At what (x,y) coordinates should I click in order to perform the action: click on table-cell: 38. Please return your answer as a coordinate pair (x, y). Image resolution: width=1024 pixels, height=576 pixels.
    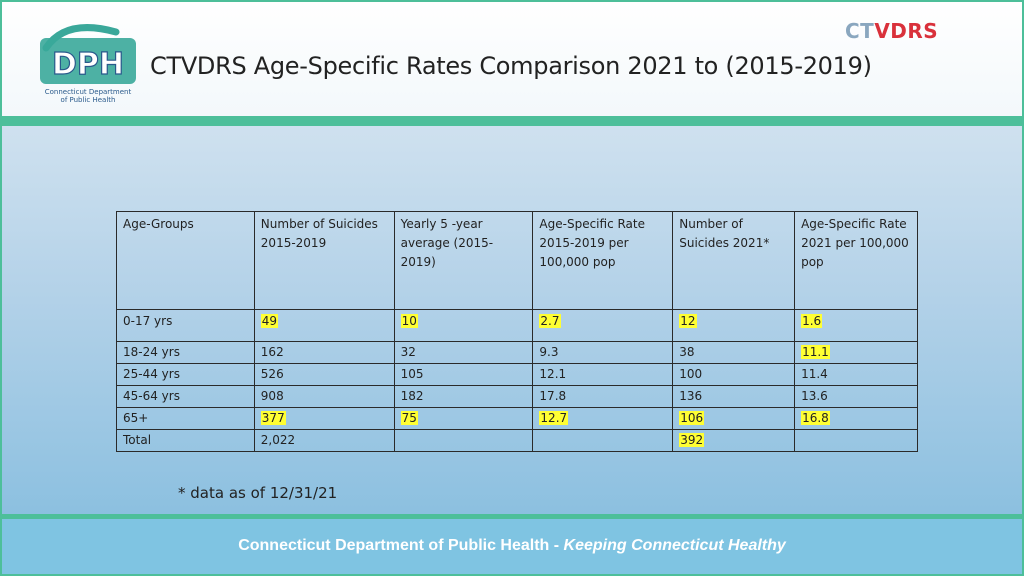
    Looking at the image, I should click on (734, 352).